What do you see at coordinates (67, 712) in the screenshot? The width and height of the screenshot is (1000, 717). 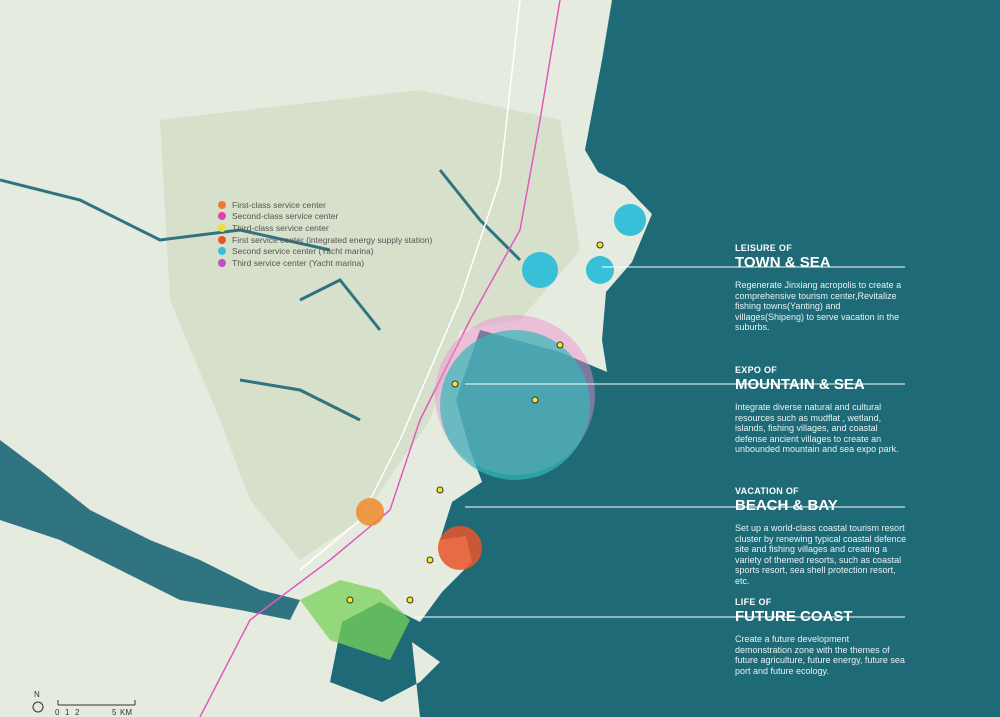 I see `scale-label: 1` at bounding box center [67, 712].